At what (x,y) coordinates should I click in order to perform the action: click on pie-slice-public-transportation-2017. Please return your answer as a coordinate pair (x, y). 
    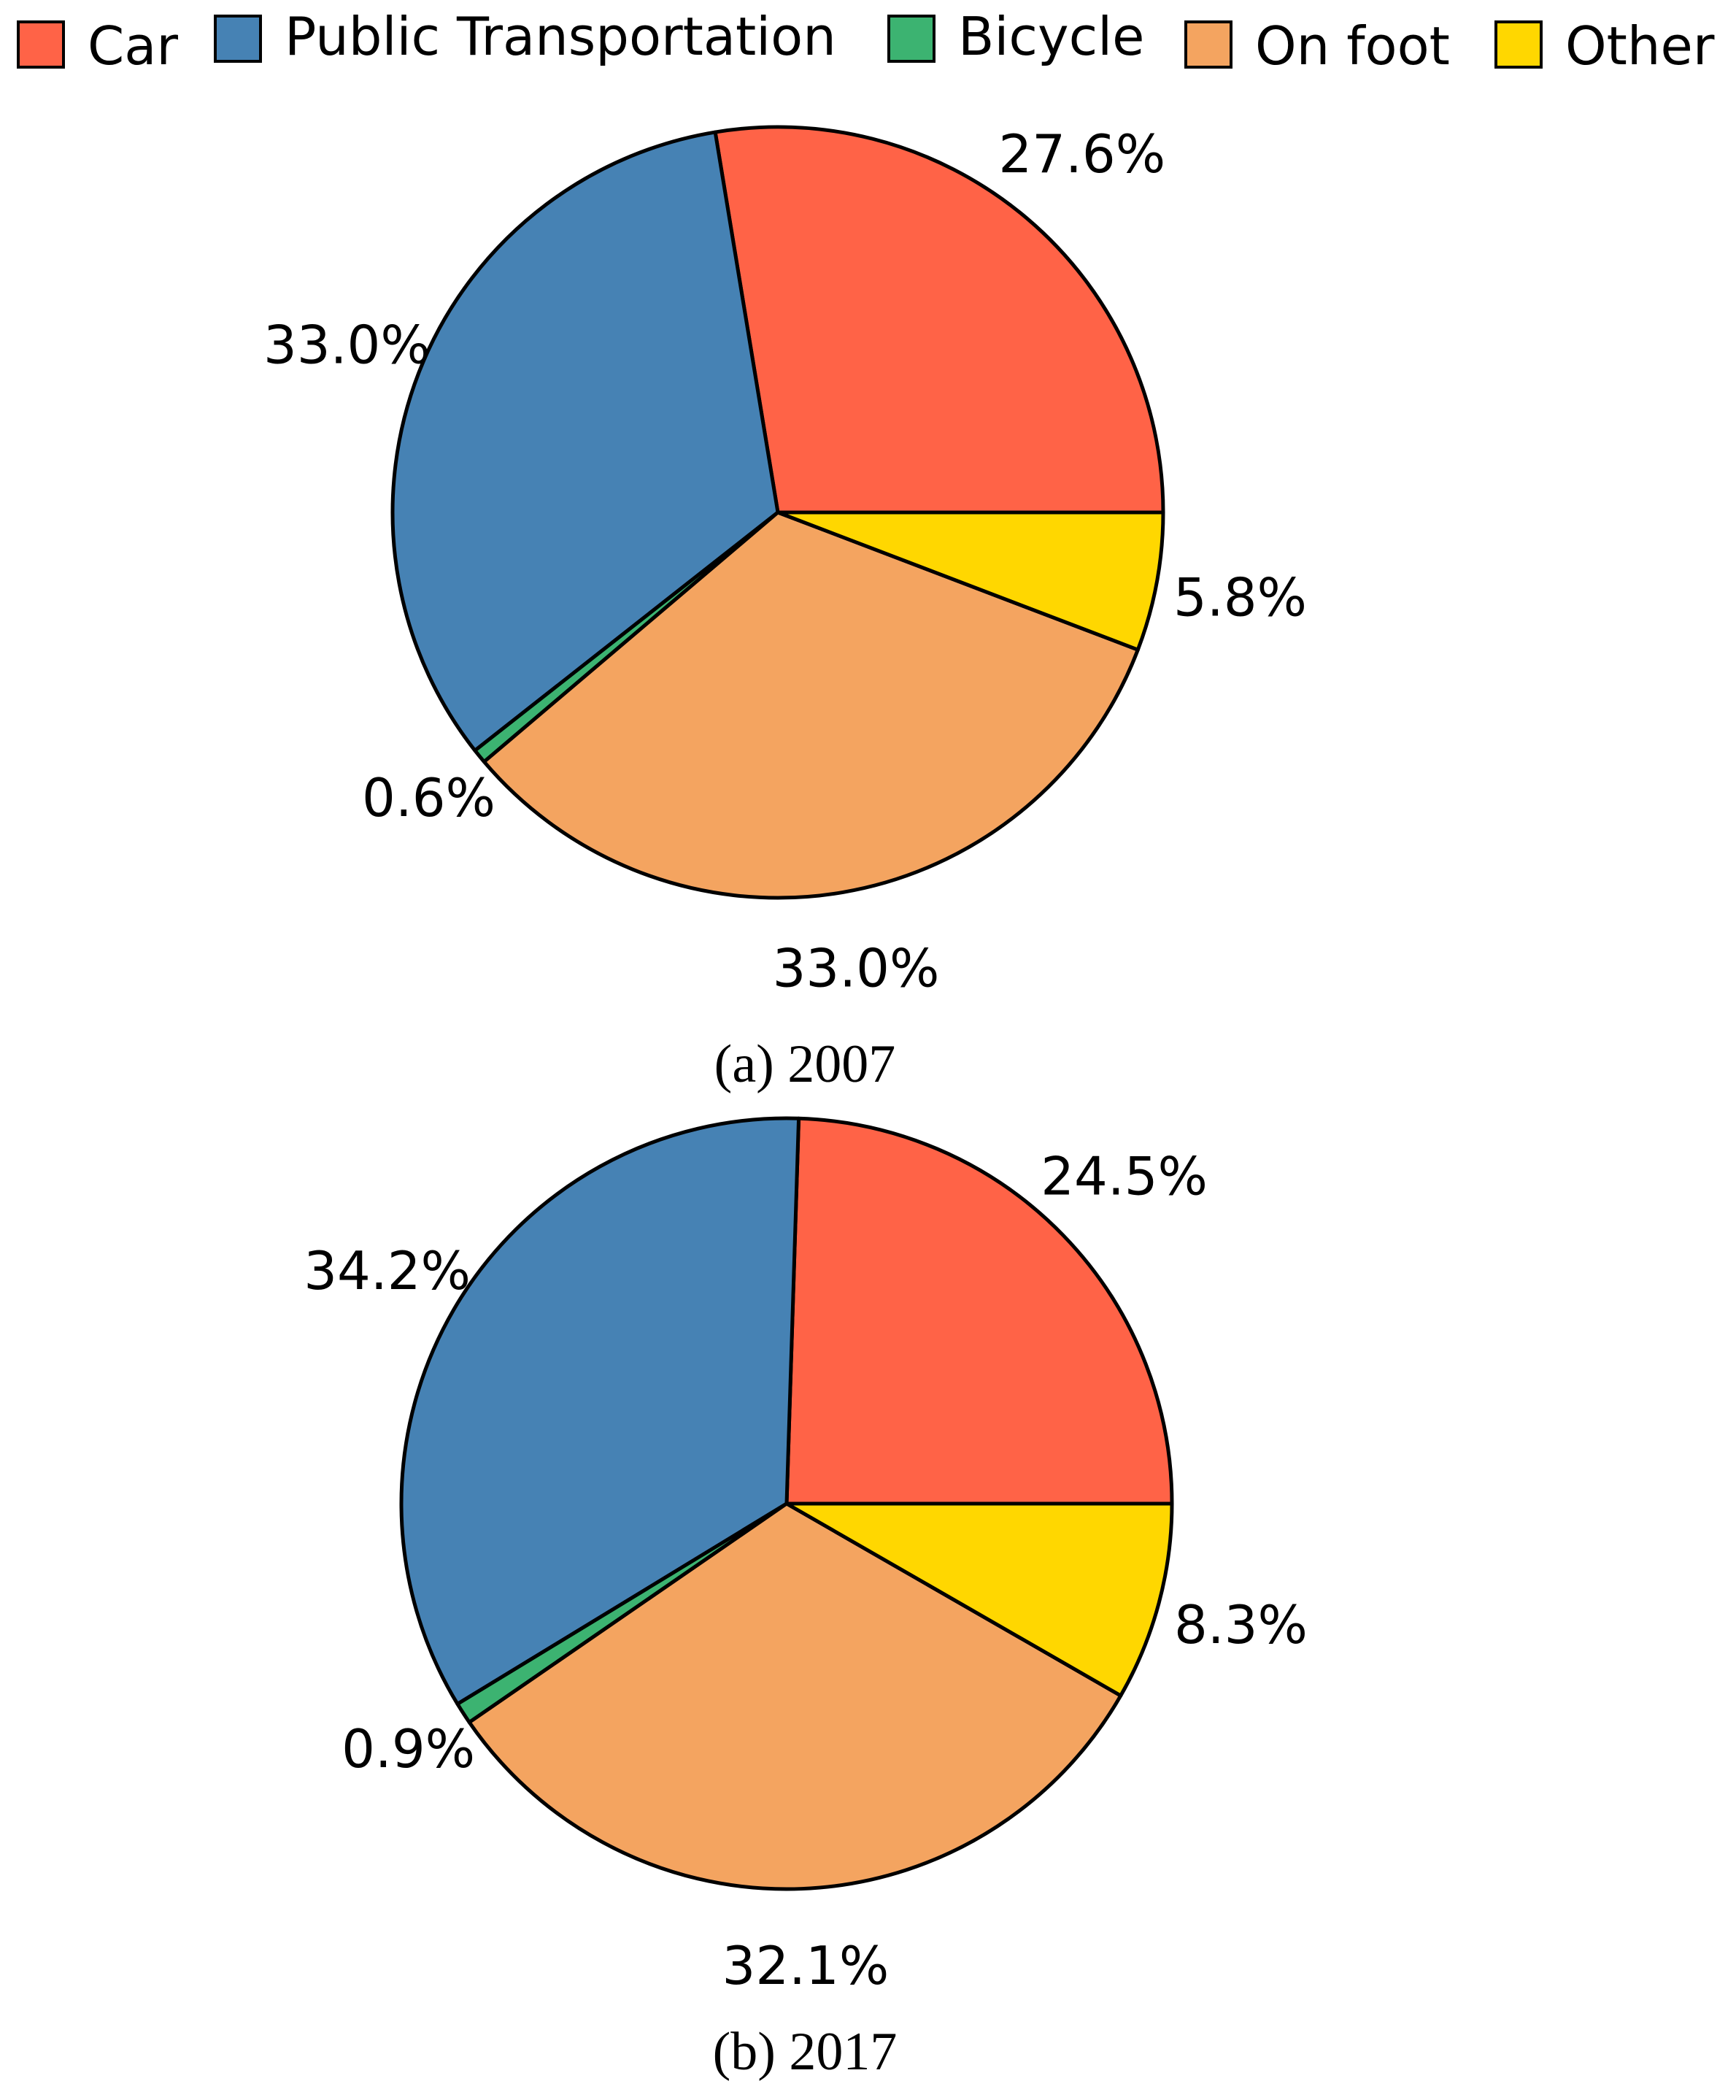
    Looking at the image, I should click on (600, 1411).